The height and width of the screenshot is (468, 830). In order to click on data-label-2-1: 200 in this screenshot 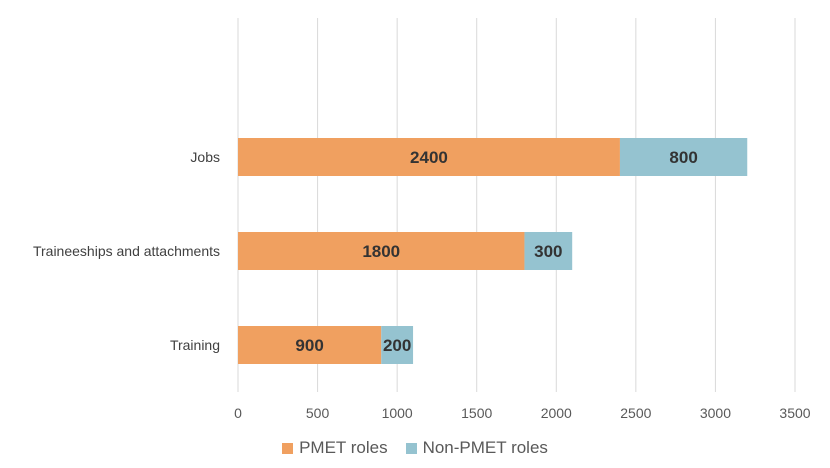, I will do `click(397, 345)`.